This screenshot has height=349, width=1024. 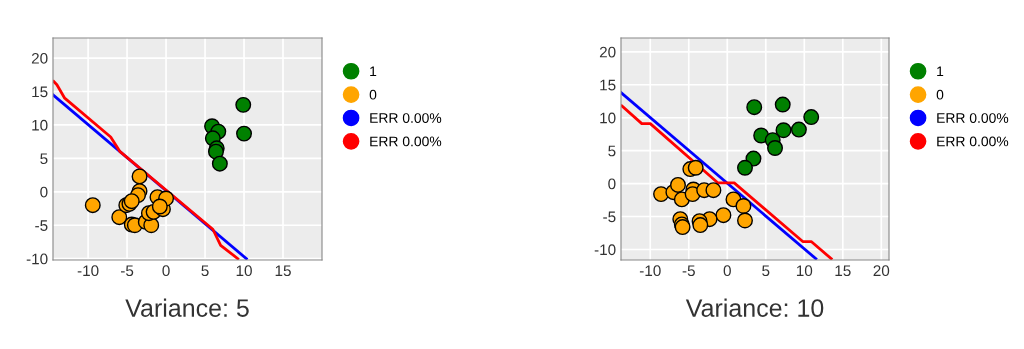 I want to click on x-axis-title: Variance: 10, so click(x=754, y=307).